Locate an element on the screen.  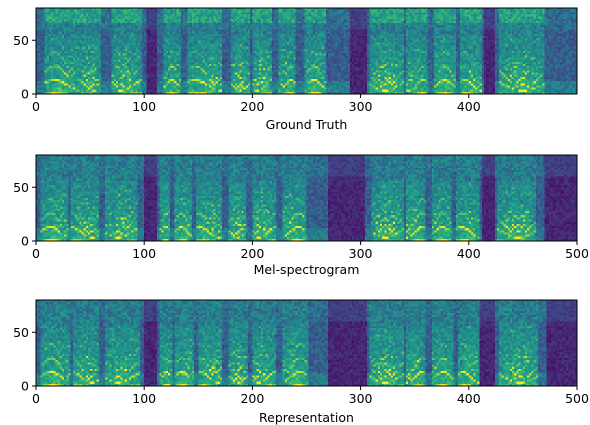
x-axis-label: Representation is located at coordinates (306, 417).